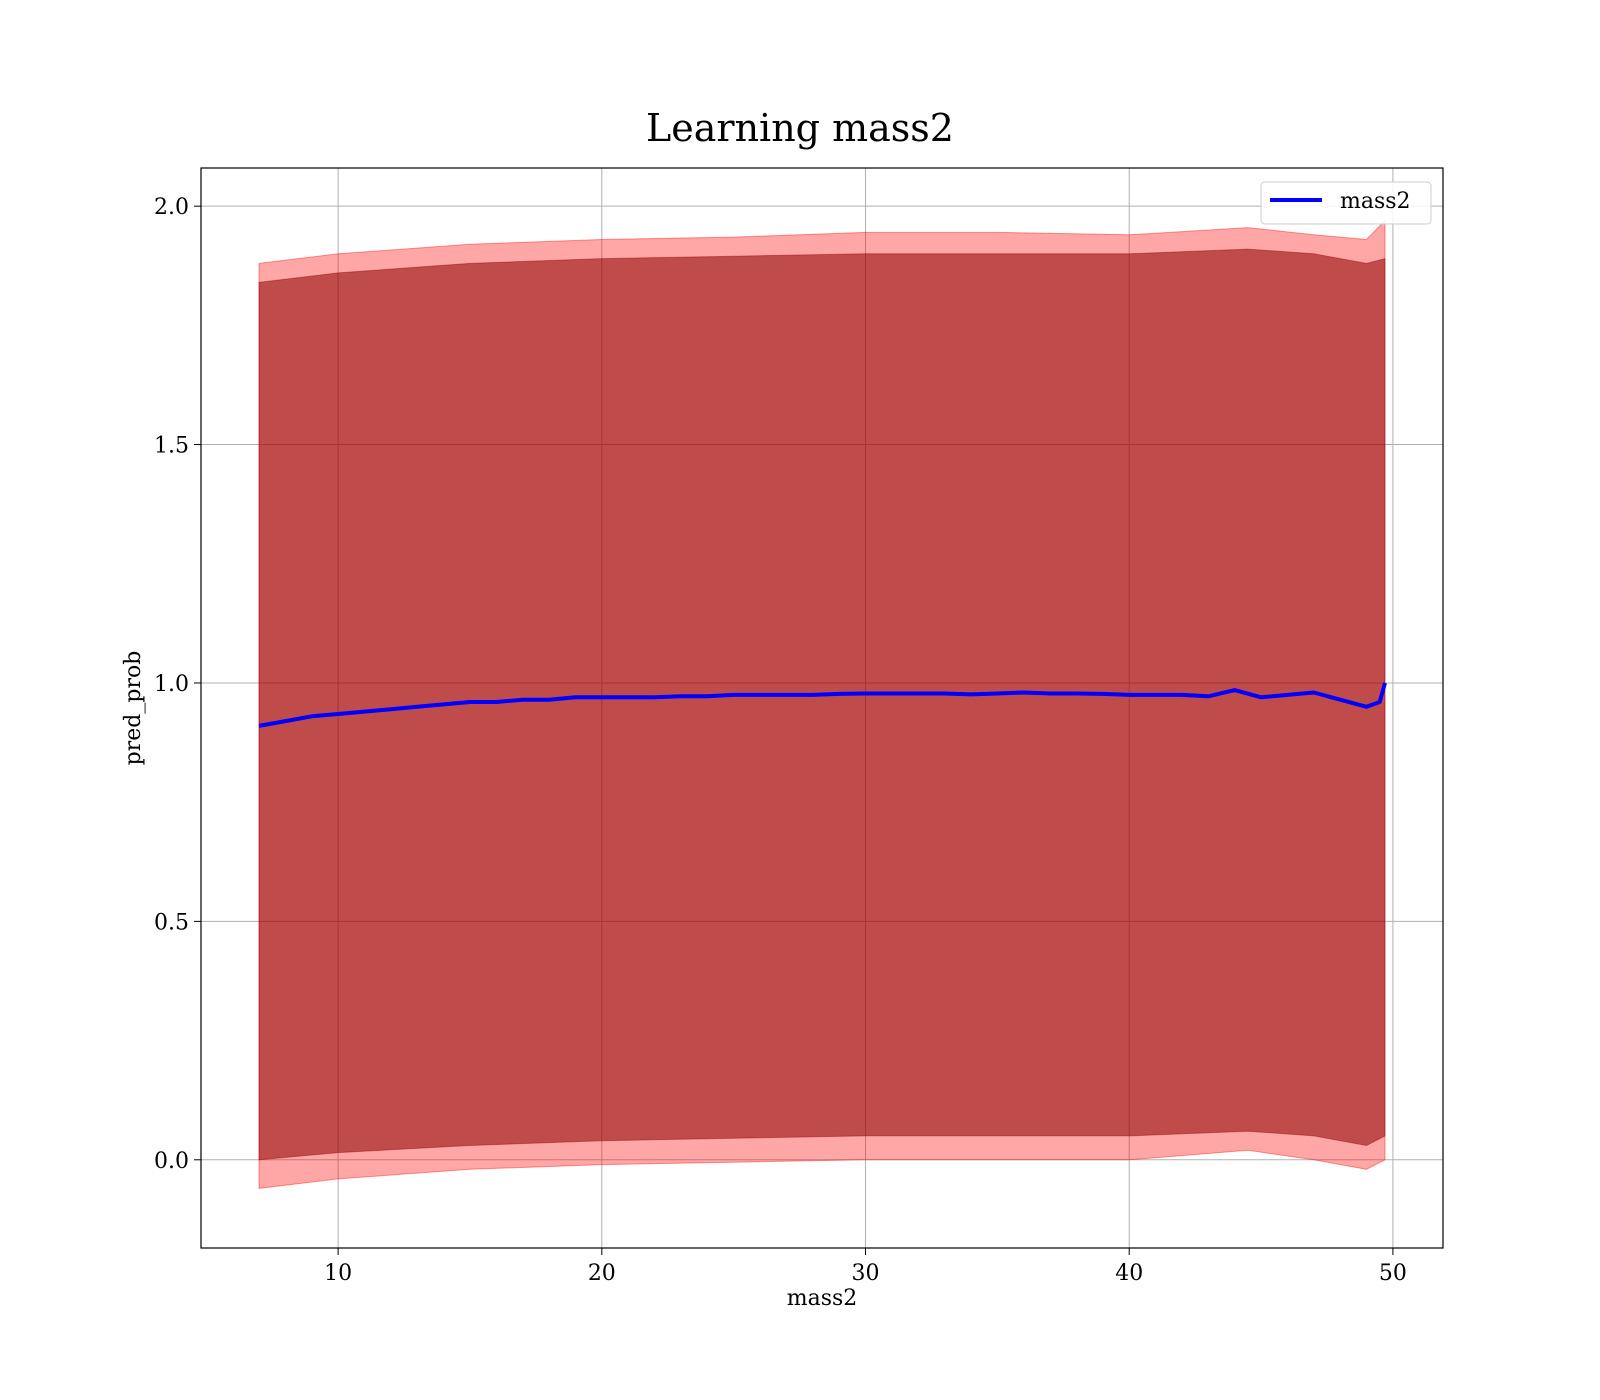 The height and width of the screenshot is (1400, 1600). I want to click on y-axis-label: pred_prob, so click(133, 708).